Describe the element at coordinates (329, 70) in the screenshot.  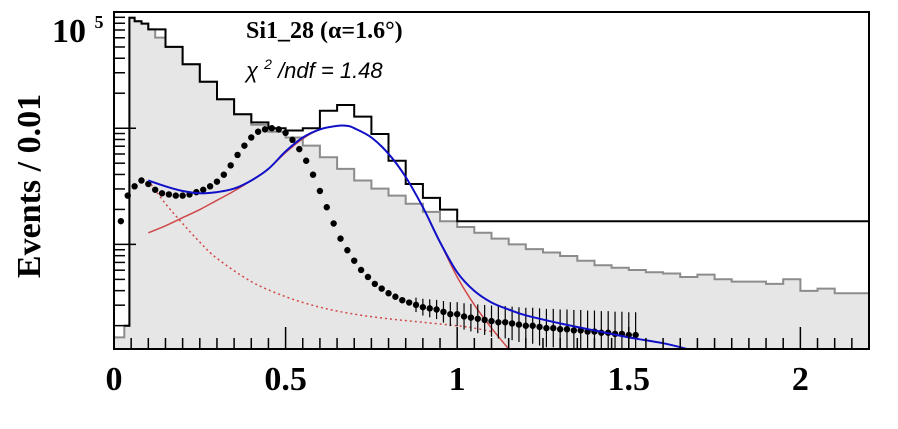
I see `chi2-ndf-value: /ndf = 1.48` at that location.